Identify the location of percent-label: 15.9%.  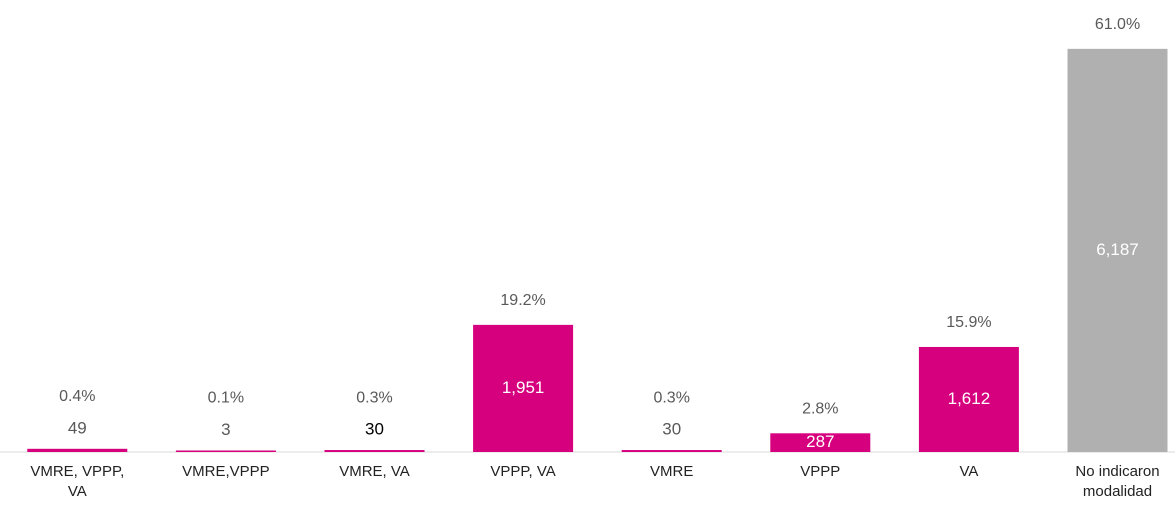
(968, 322).